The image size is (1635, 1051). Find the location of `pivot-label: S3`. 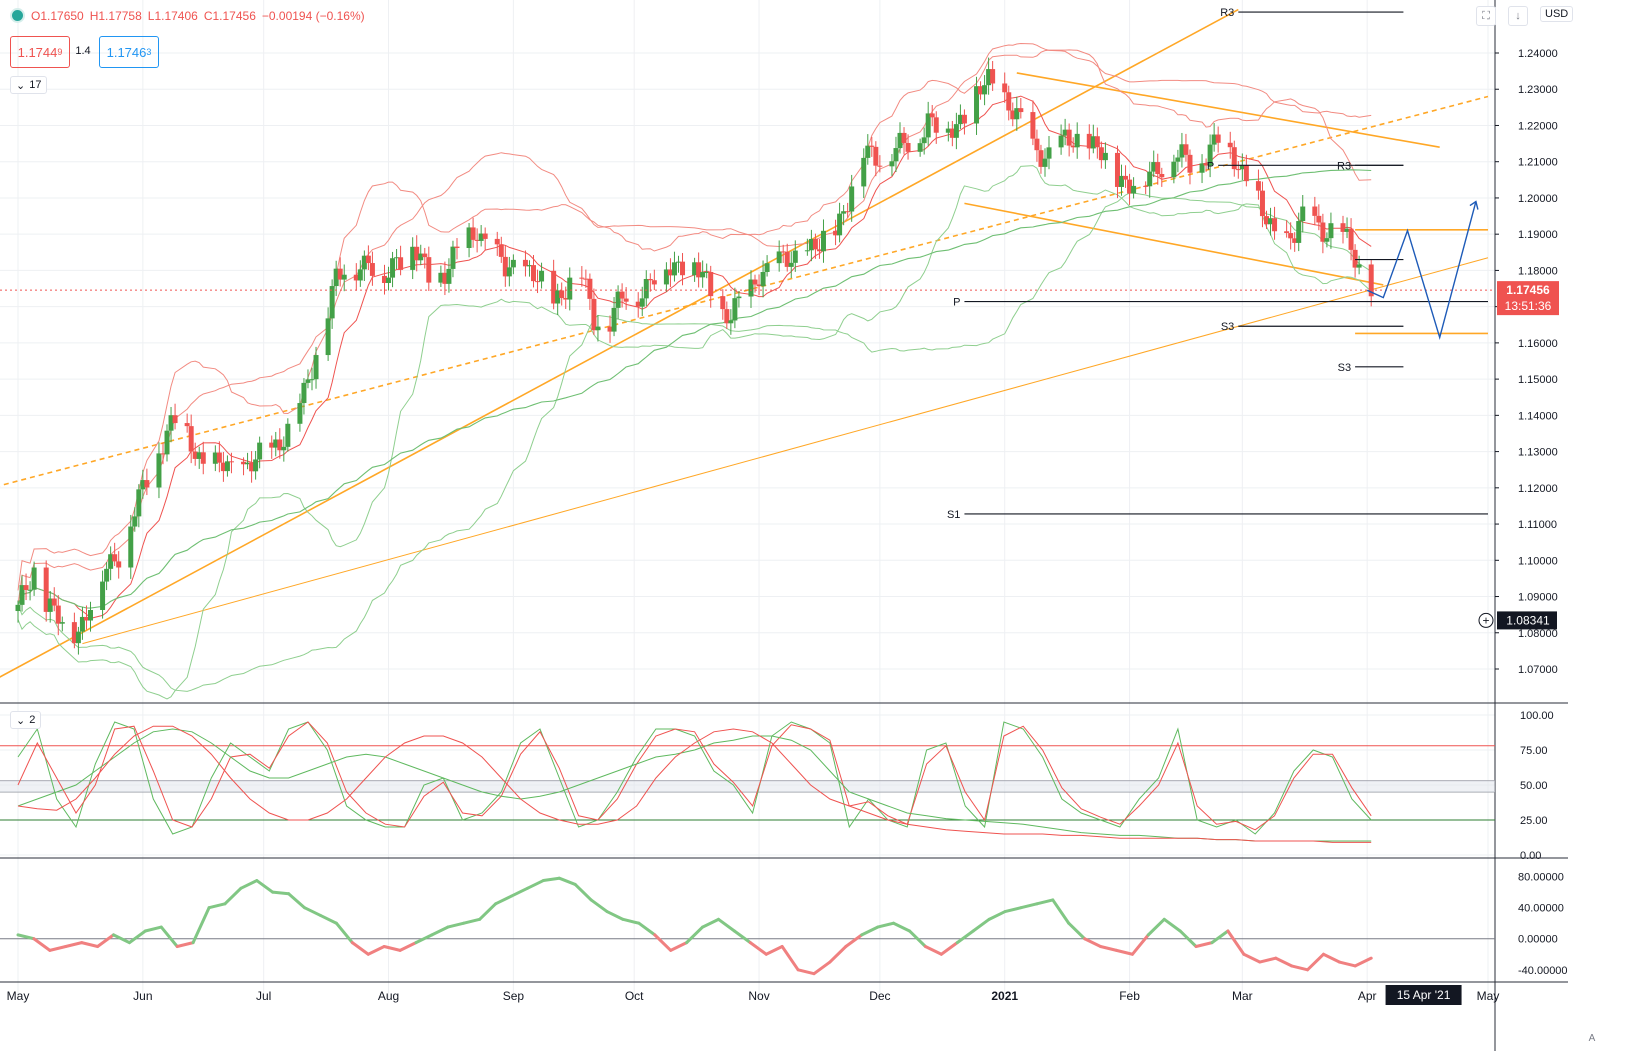

pivot-label: S3 is located at coordinates (1227, 327).